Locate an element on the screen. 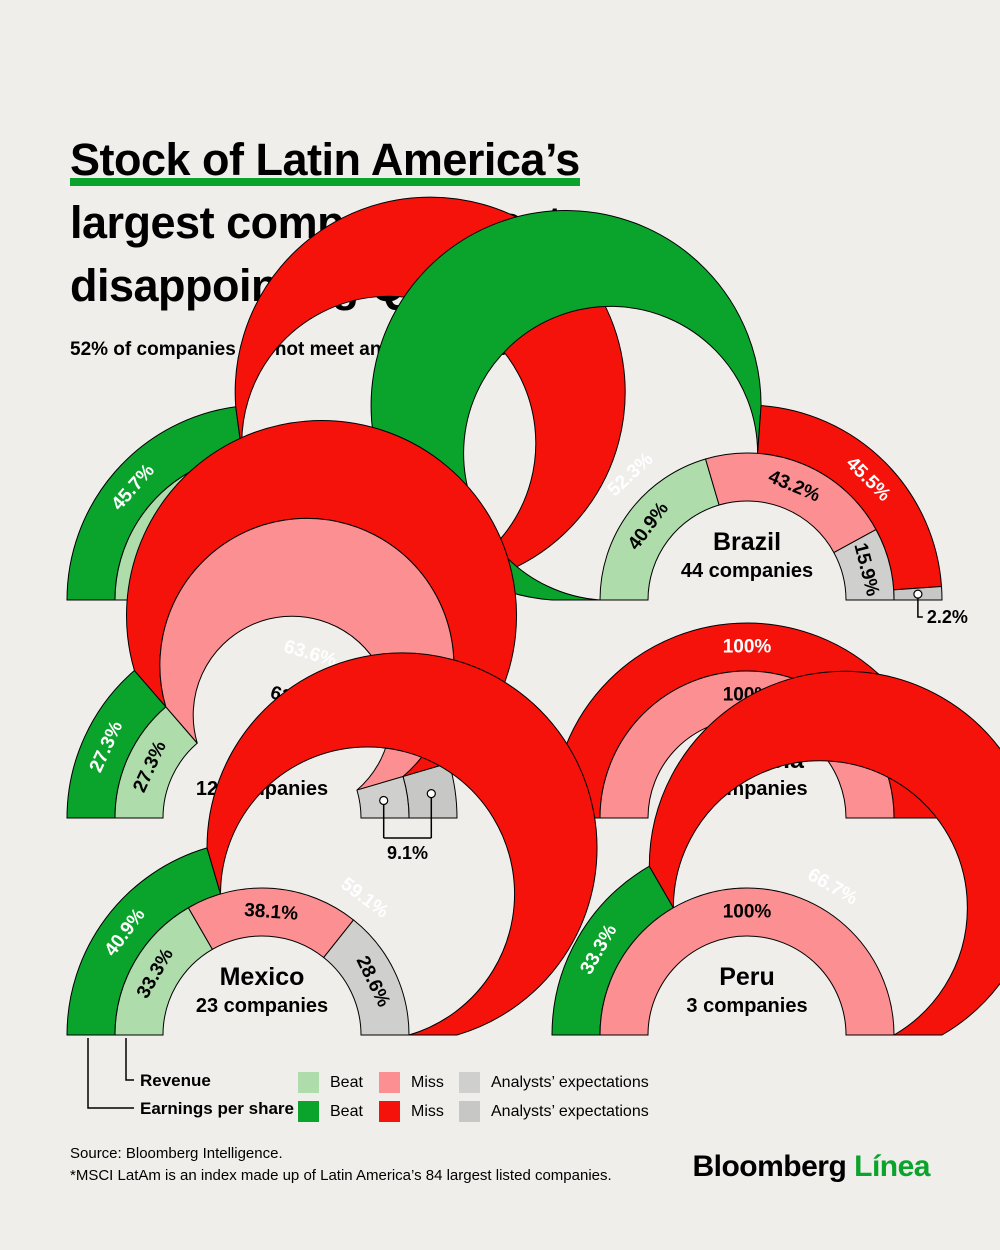 The width and height of the screenshot is (1000, 1250). revenue-expectations-swatch is located at coordinates (469, 1082).